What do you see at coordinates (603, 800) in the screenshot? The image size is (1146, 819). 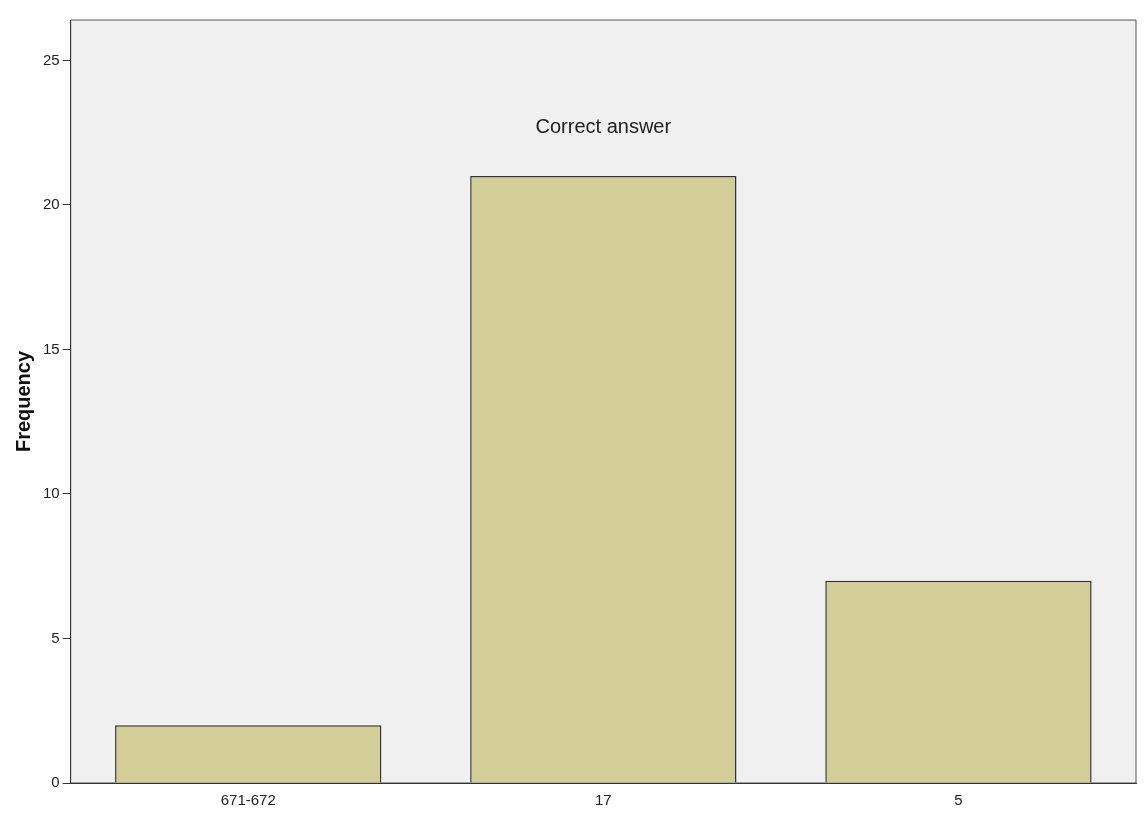 I see `x-tick-label: 17` at bounding box center [603, 800].